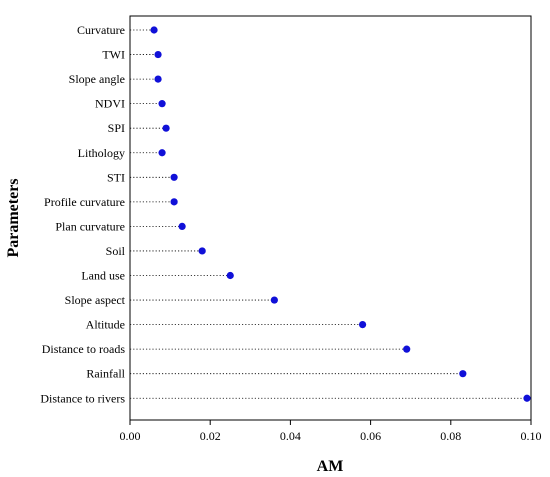  Describe the element at coordinates (330, 466) in the screenshot. I see `x-axis-title: AM` at that location.